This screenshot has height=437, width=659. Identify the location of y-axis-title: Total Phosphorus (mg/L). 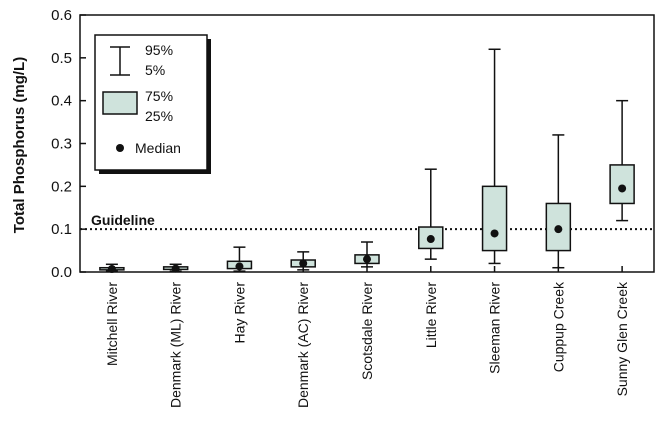
(19, 145).